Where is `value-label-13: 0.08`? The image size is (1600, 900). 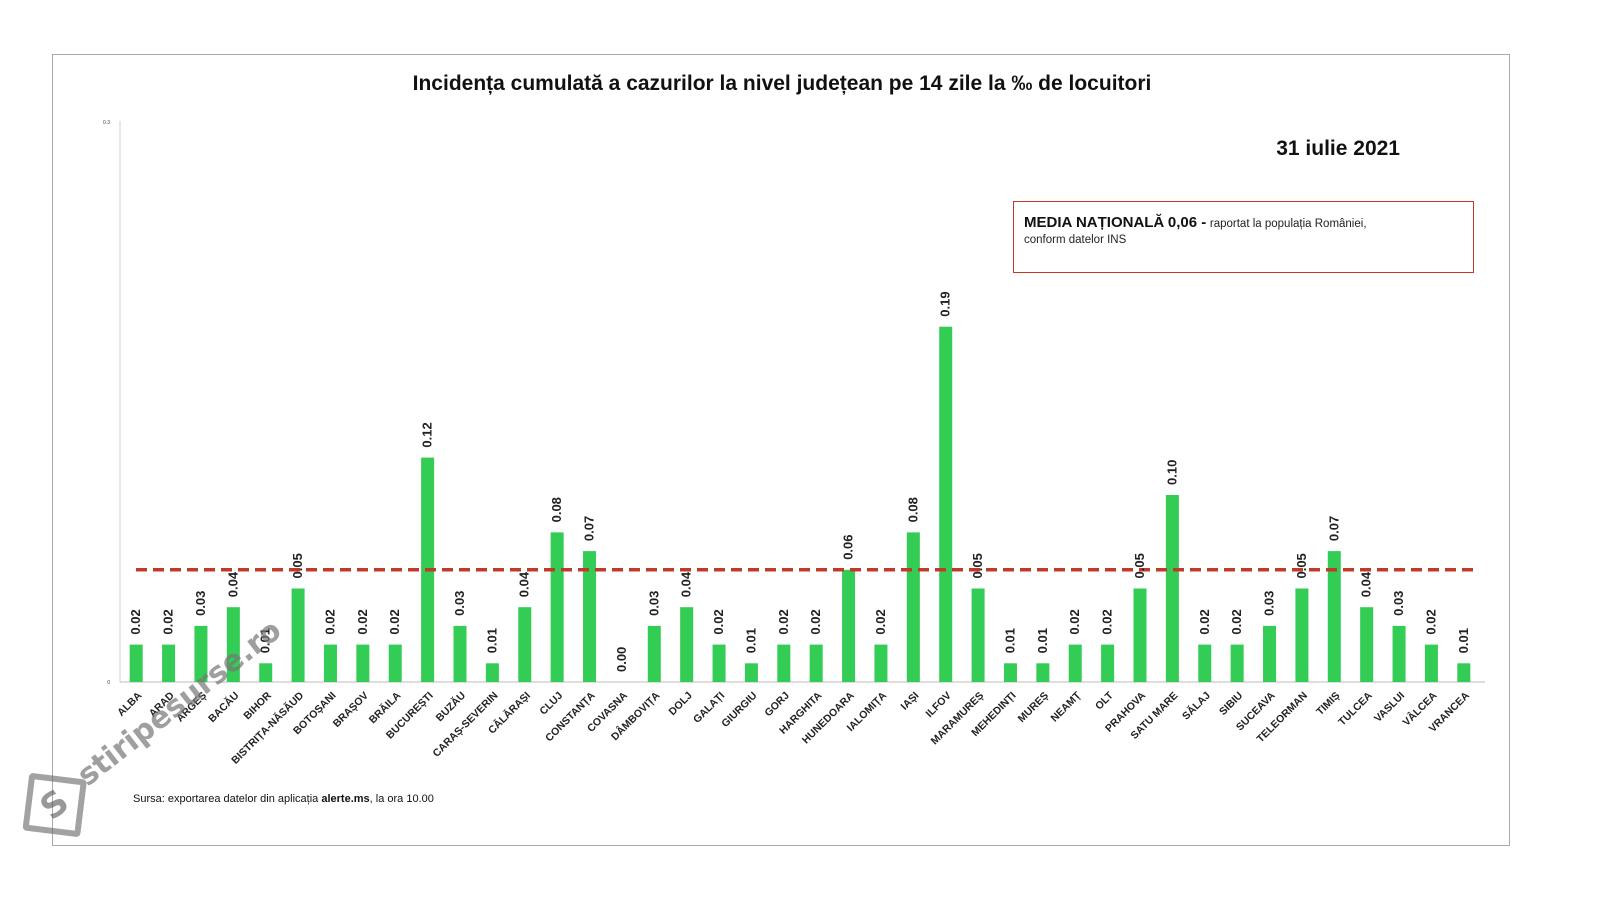
value-label-13: 0.08 is located at coordinates (556, 509).